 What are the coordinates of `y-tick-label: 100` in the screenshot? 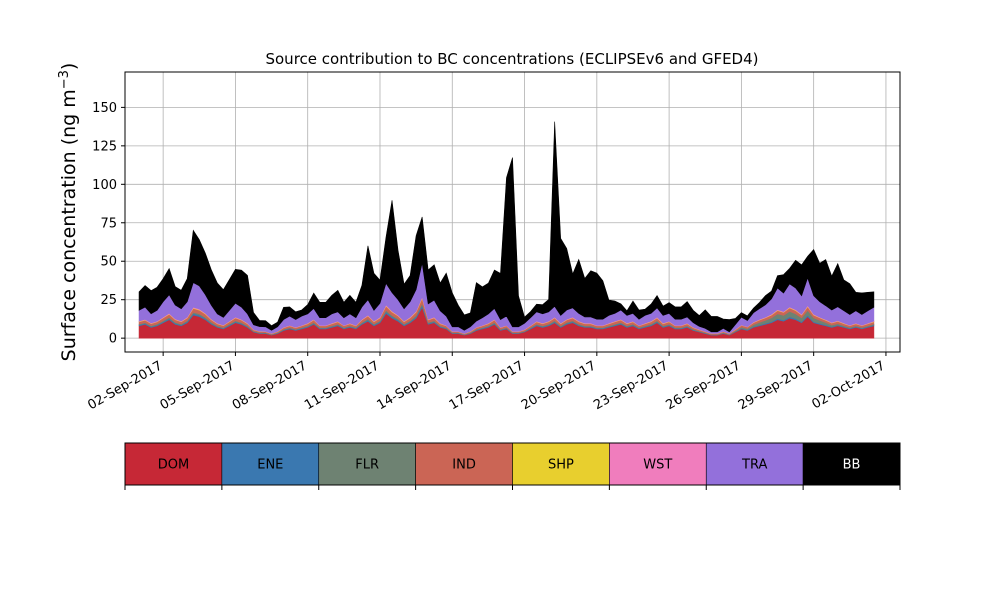 It's located at (104, 185).